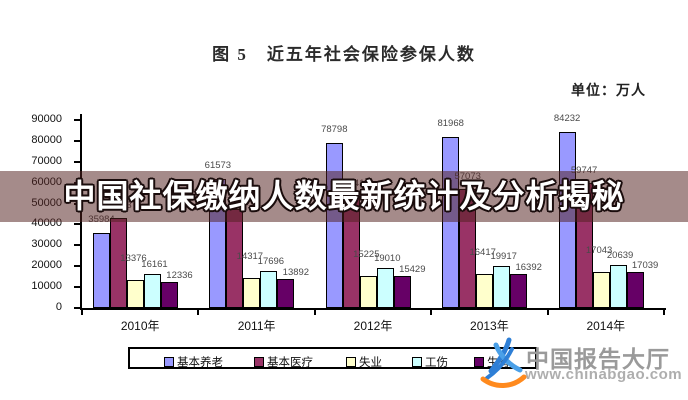 The image size is (688, 400). I want to click on bar-value-label: 61573, so click(218, 166).